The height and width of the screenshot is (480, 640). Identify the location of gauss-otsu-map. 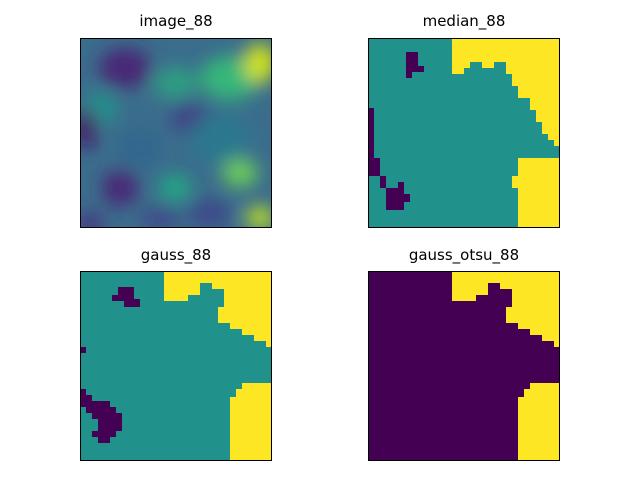
(464, 366).